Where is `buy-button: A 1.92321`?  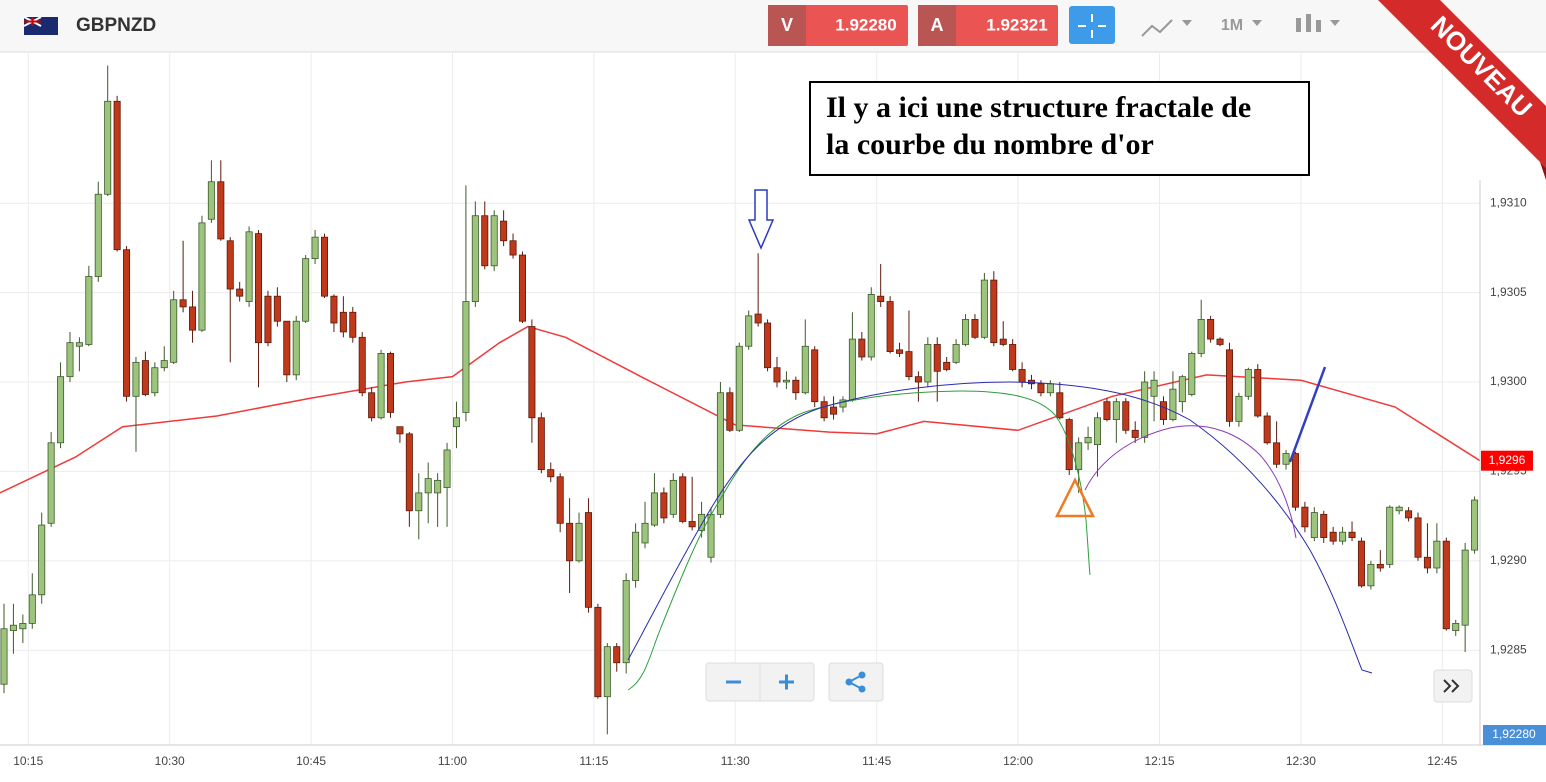
buy-button: A 1.92321 is located at coordinates (988, 25).